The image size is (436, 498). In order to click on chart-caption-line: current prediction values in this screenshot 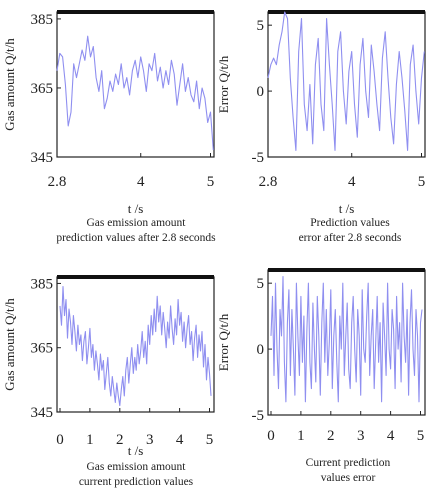, I will do `click(136, 482)`.